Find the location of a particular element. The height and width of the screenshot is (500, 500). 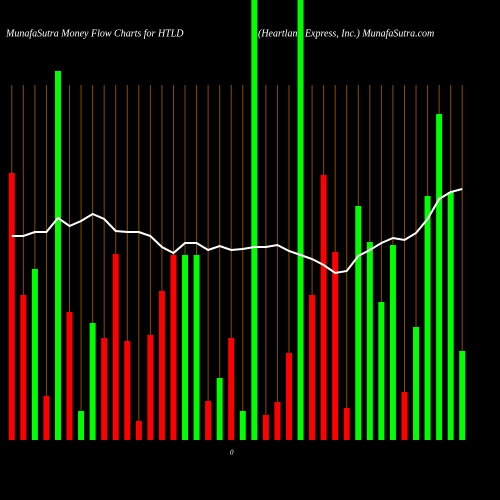

axis-note: 0 is located at coordinates (232, 453).